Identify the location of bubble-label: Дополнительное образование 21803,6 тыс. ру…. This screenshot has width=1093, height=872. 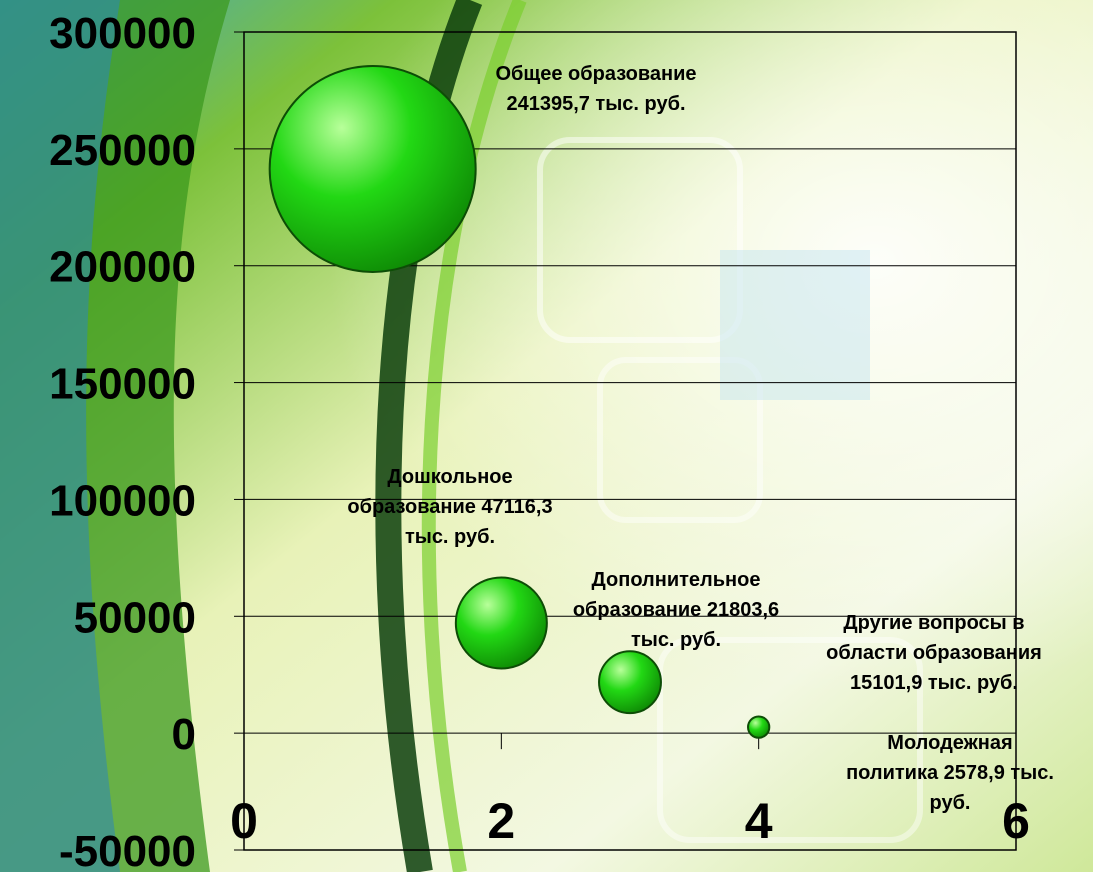
(676, 610).